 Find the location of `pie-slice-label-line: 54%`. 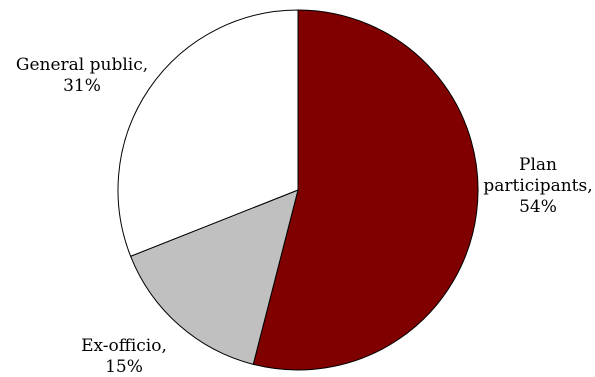

pie-slice-label-line: 54% is located at coordinates (538, 207).